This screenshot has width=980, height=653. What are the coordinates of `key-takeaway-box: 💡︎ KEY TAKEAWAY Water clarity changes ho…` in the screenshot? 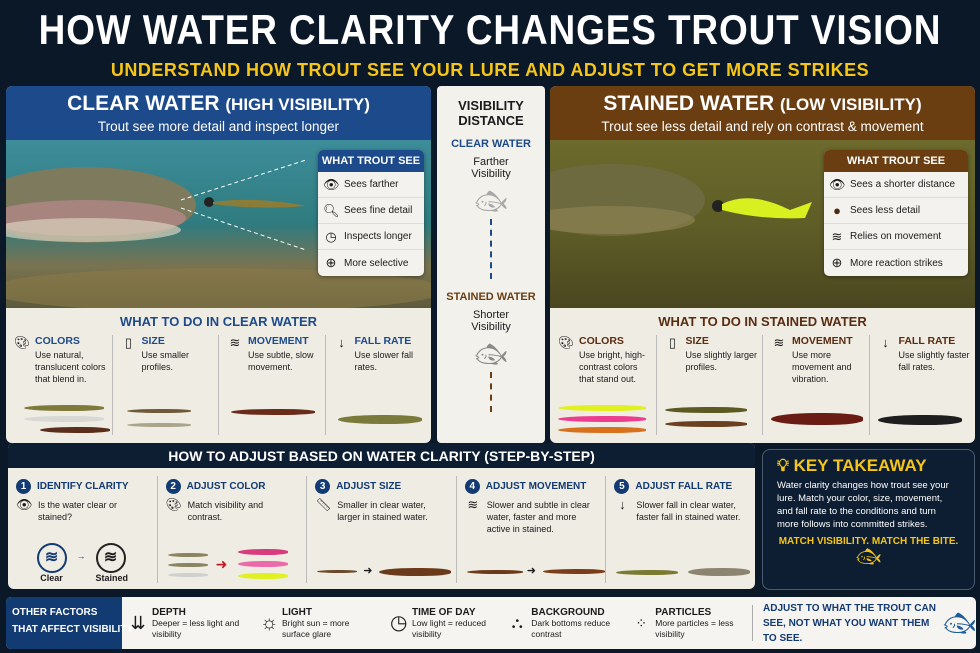 It's located at (868, 519).